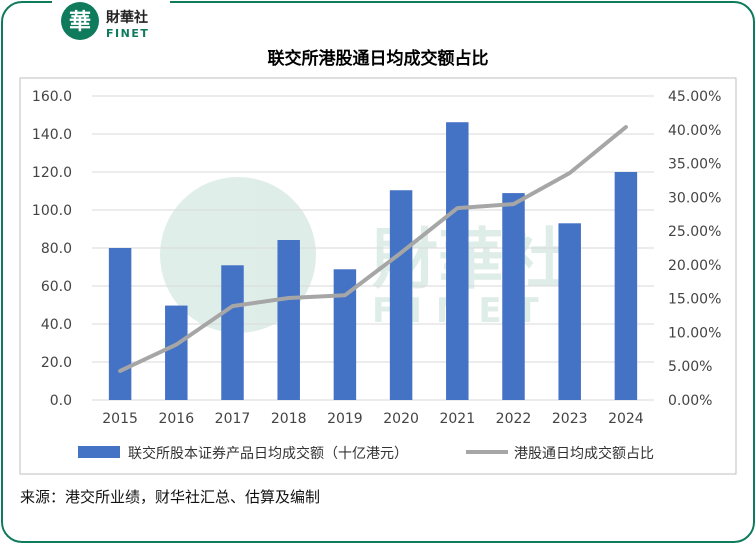 This screenshot has height=558, width=756. I want to click on y-left-tick-label: 40.0, so click(56, 325).